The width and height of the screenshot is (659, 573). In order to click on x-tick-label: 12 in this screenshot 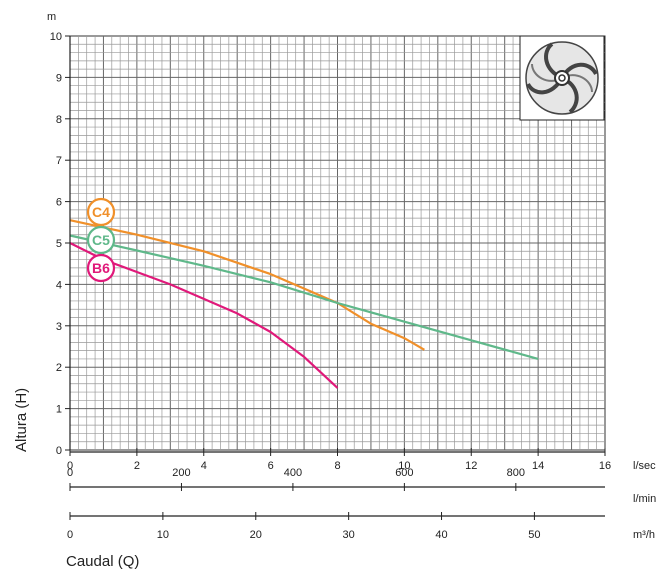, I will do `click(471, 466)`.